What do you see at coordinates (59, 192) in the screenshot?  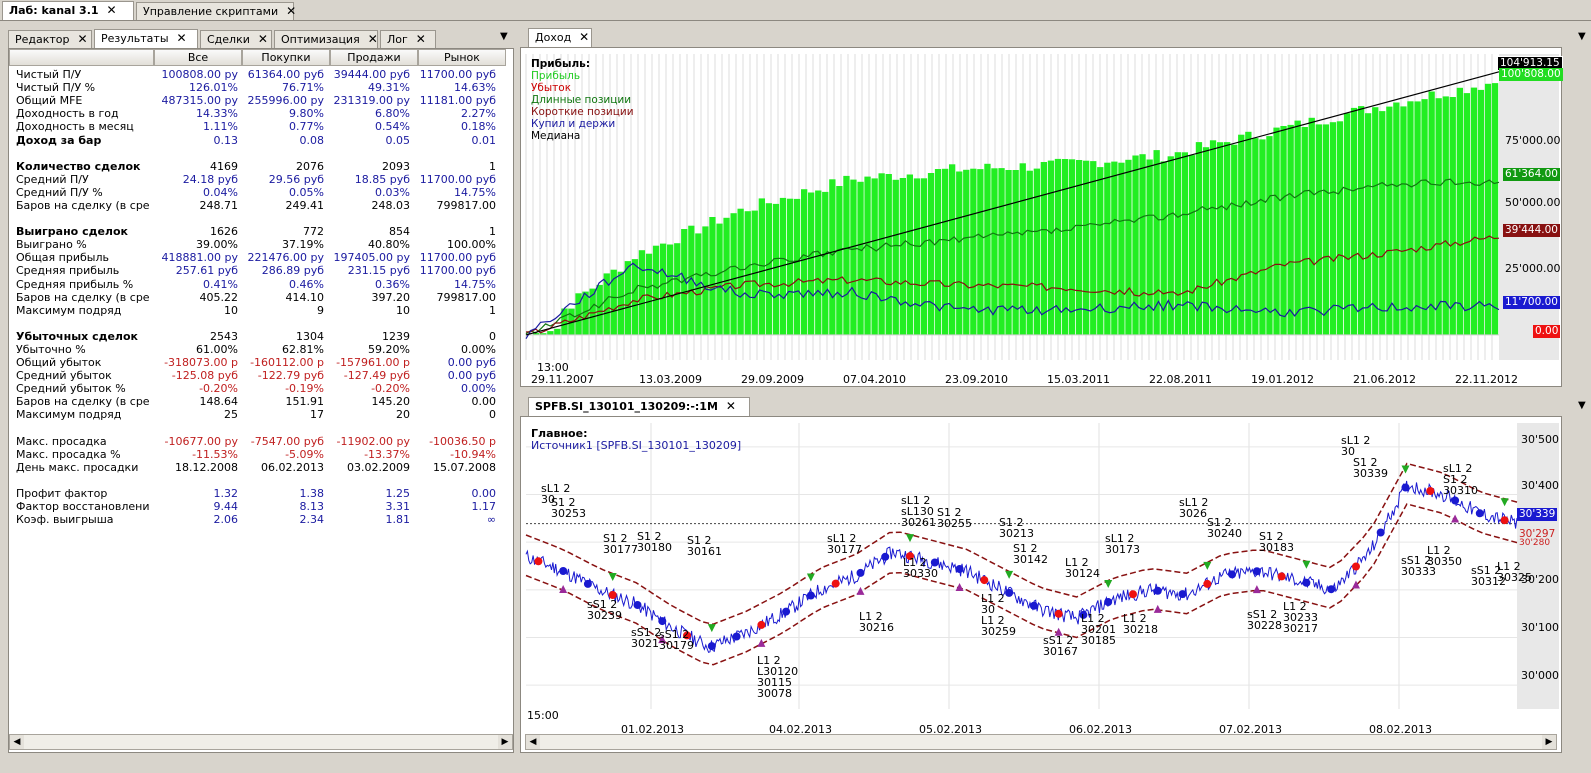 I see `row-label: Средний П/У %` at bounding box center [59, 192].